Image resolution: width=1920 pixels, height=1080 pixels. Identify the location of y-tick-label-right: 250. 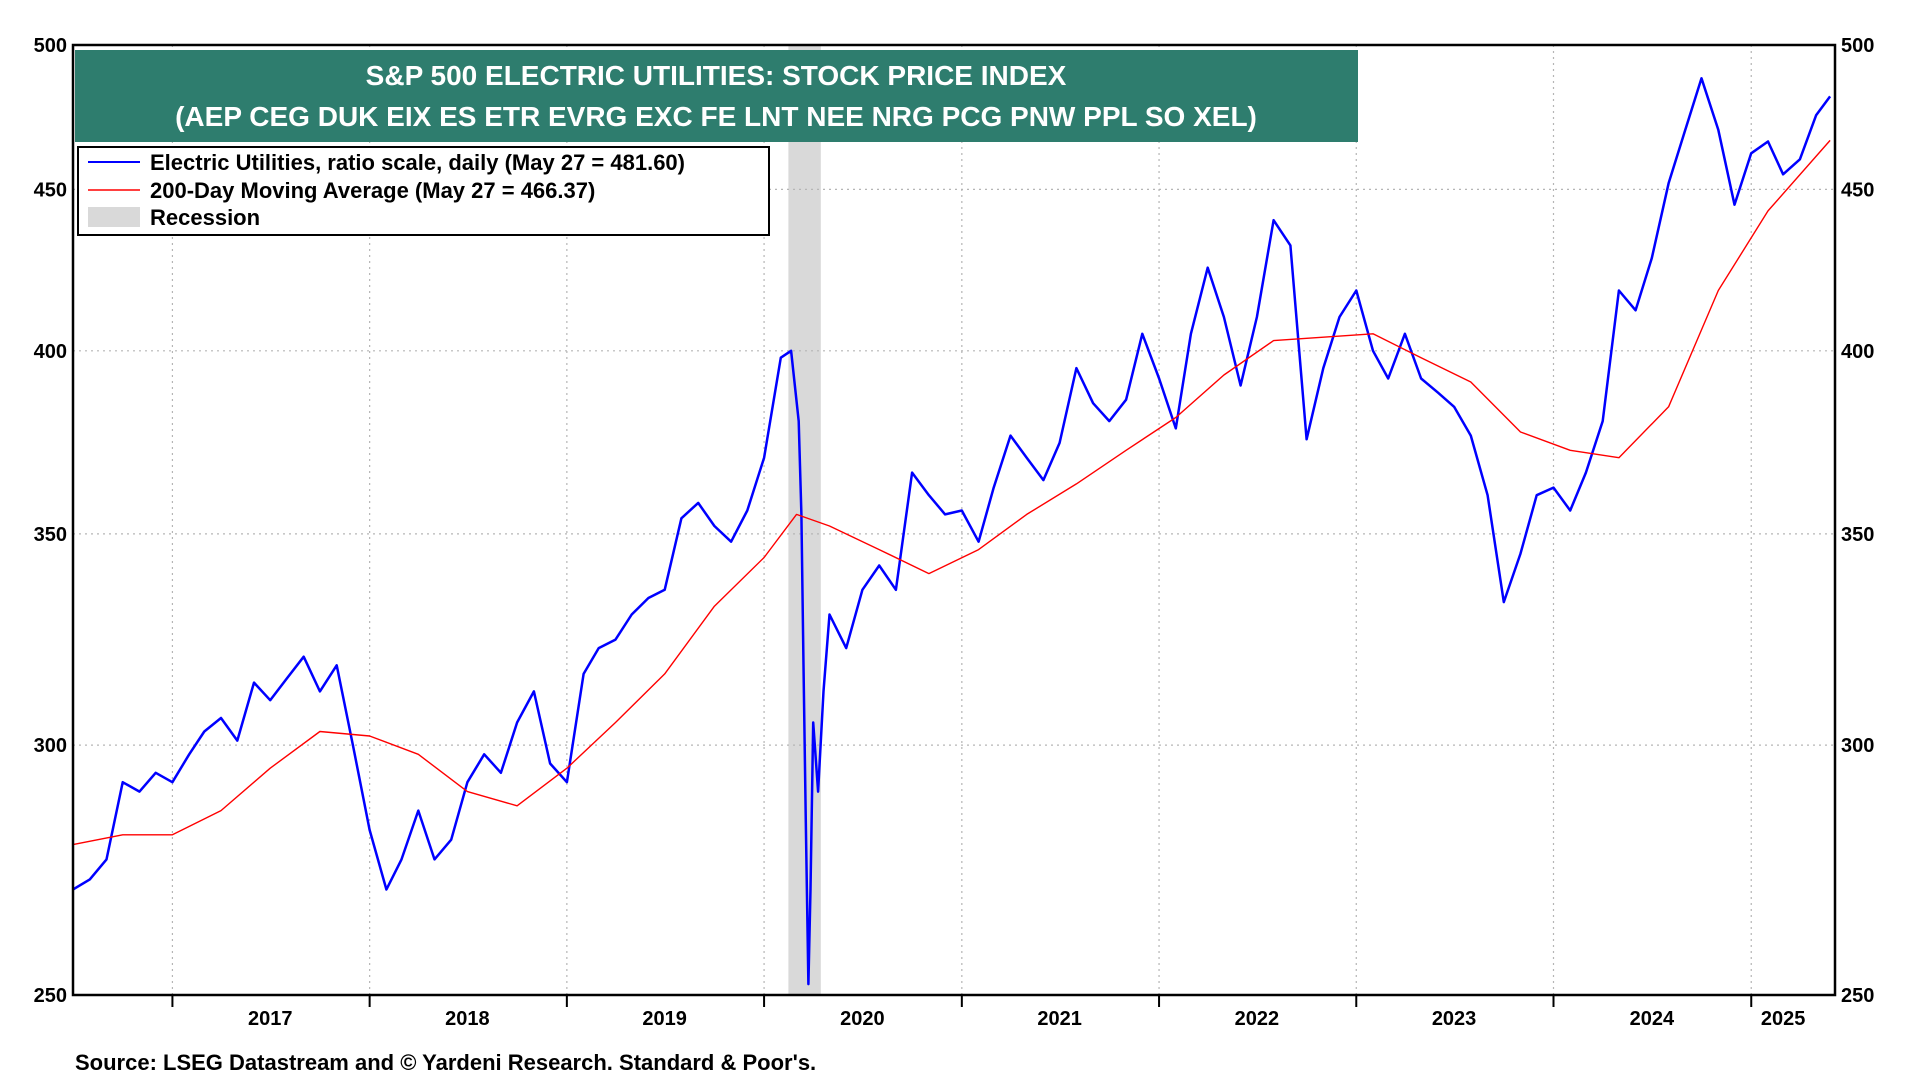
(1857, 996).